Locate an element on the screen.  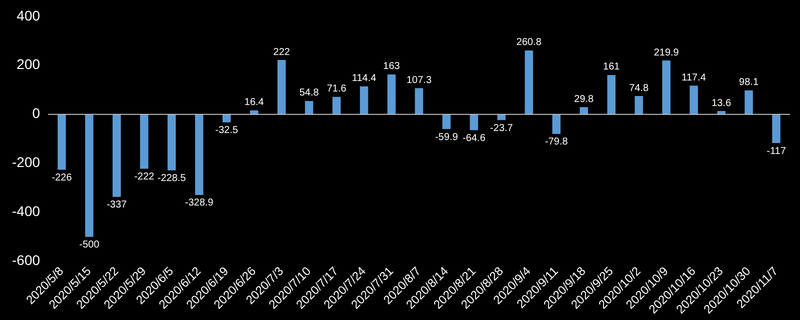
data-label: 107.3 is located at coordinates (419, 80).